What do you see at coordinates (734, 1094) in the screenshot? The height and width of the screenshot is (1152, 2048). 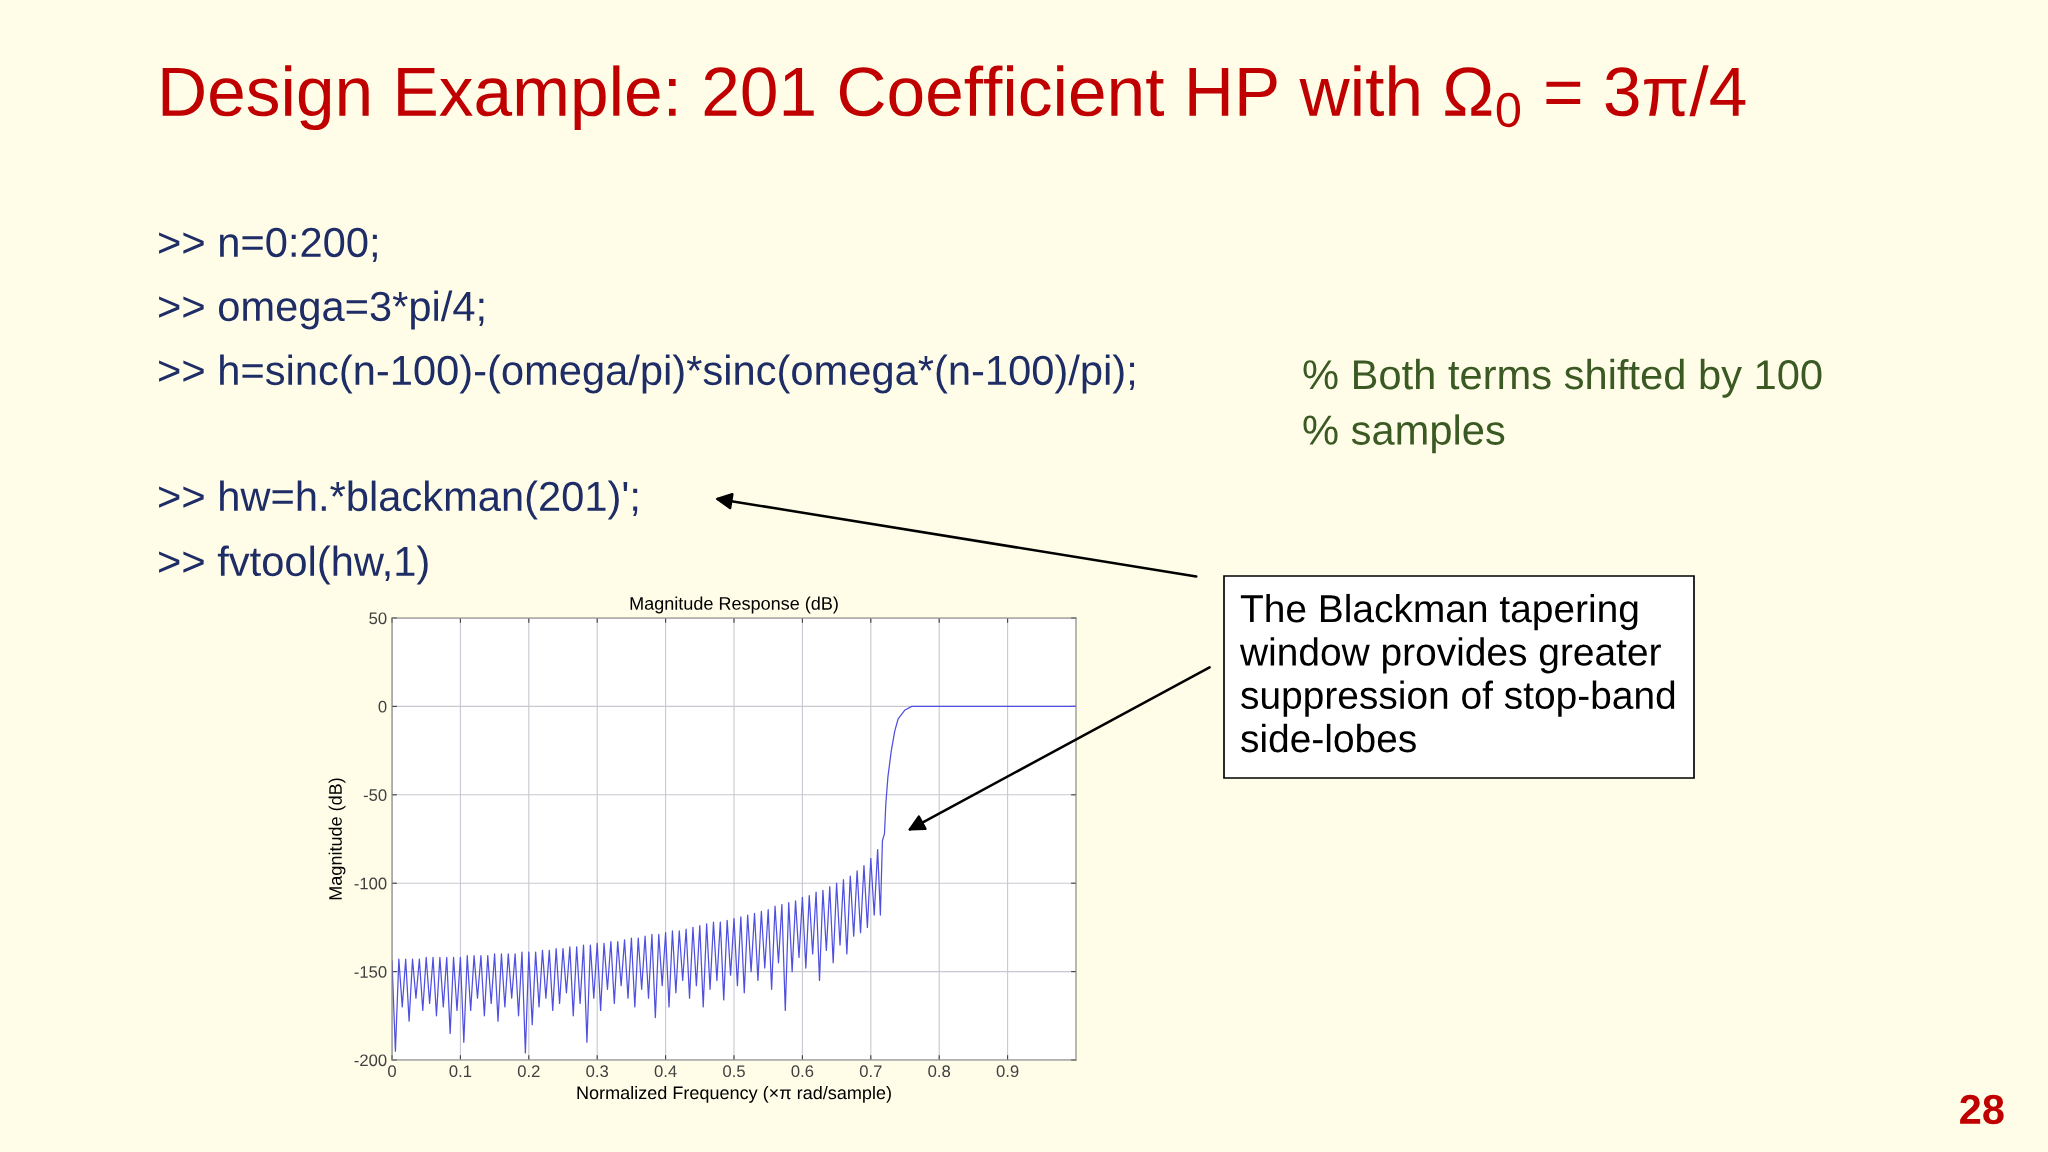 I see `x-axis-title: Normalized Frequency (×π rad/sample)` at bounding box center [734, 1094].